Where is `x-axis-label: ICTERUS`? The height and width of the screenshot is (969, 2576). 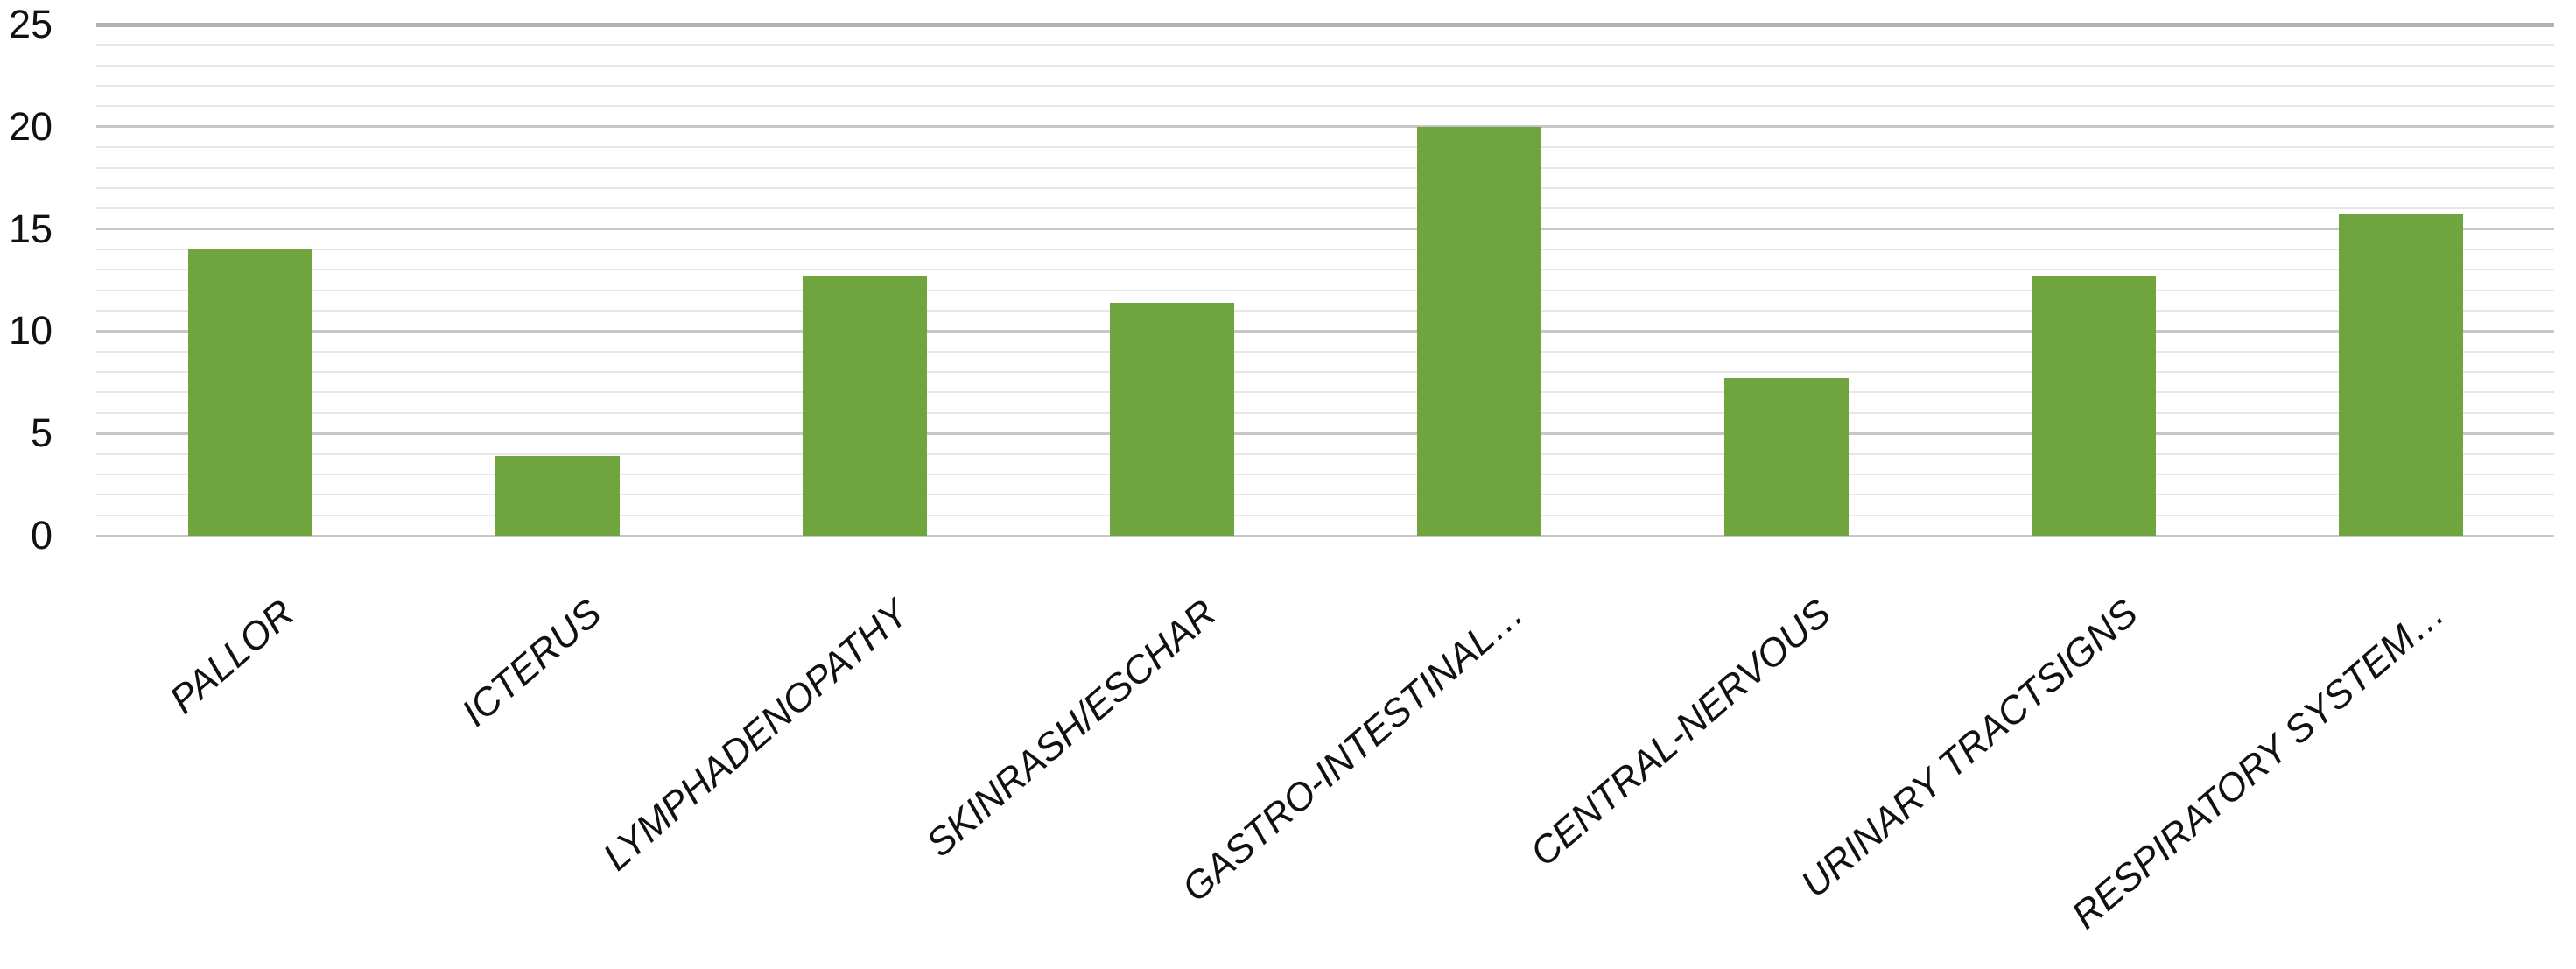
x-axis-label: ICTERUS is located at coordinates (531, 663).